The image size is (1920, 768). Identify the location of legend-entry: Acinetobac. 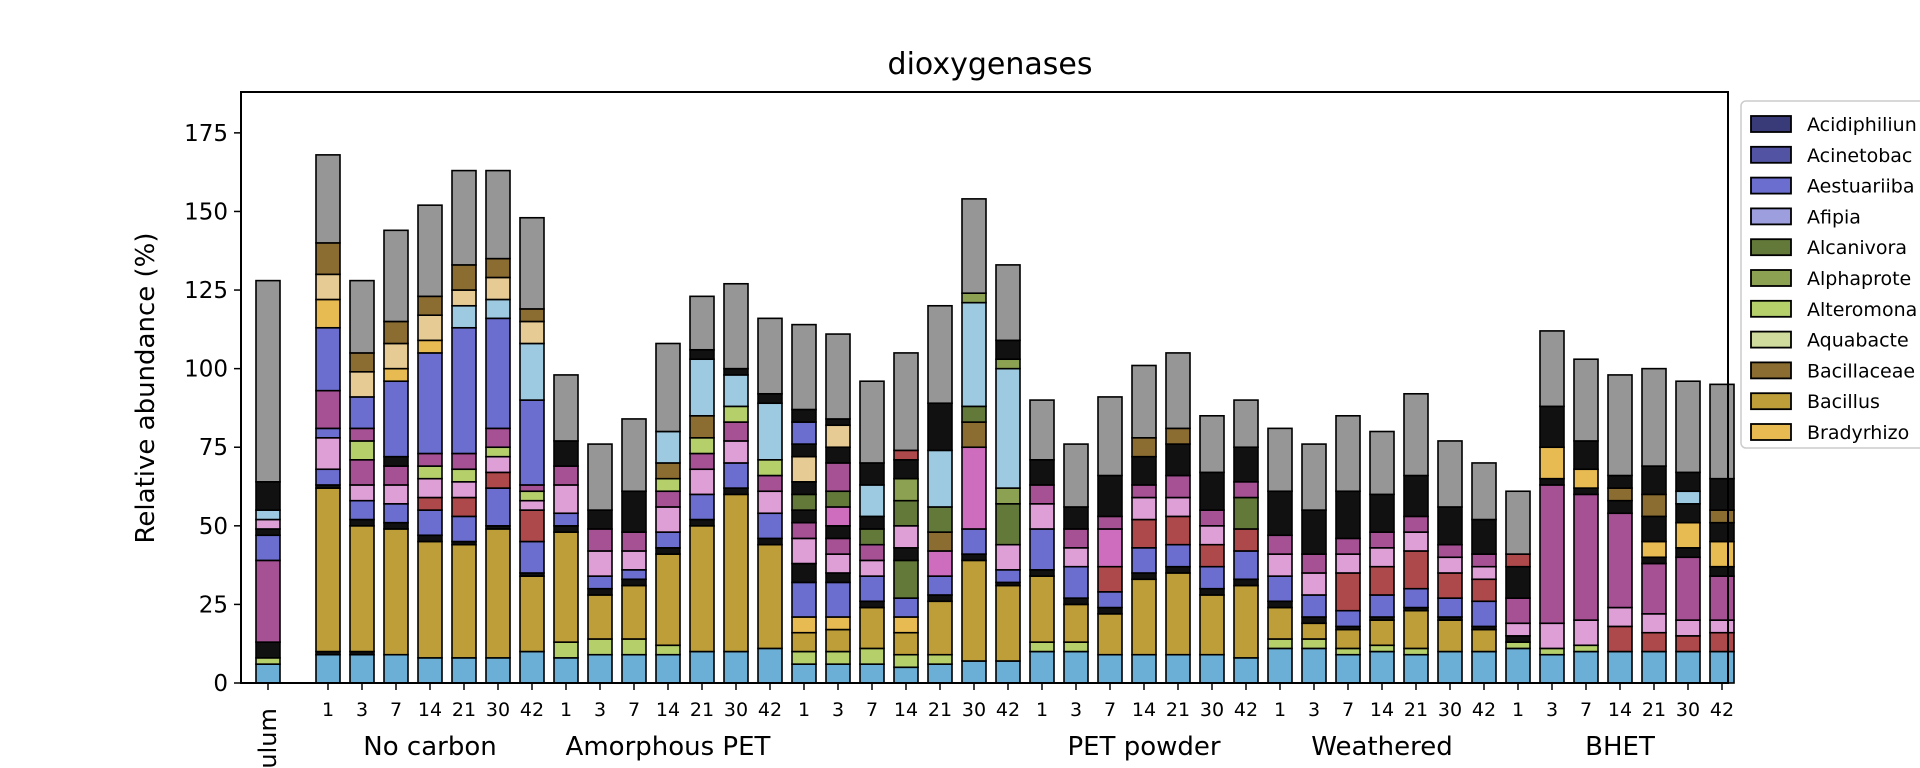
(1831, 156).